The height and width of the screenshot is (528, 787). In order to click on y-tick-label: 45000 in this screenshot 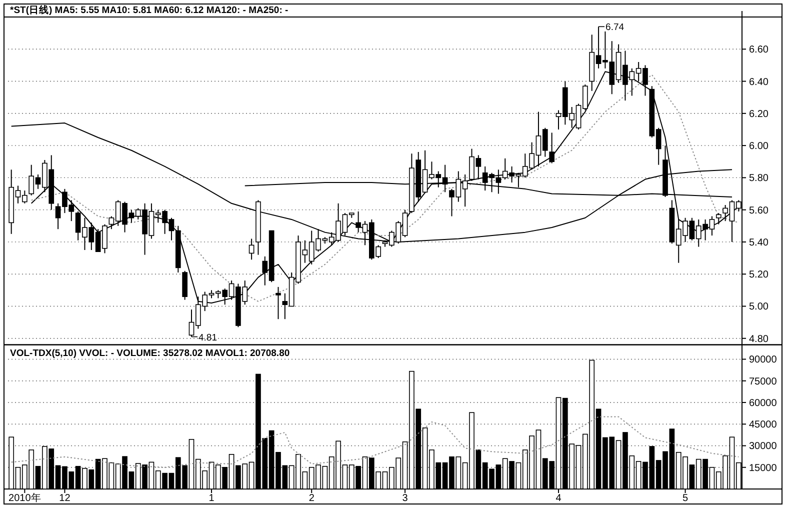, I will do `click(763, 425)`.